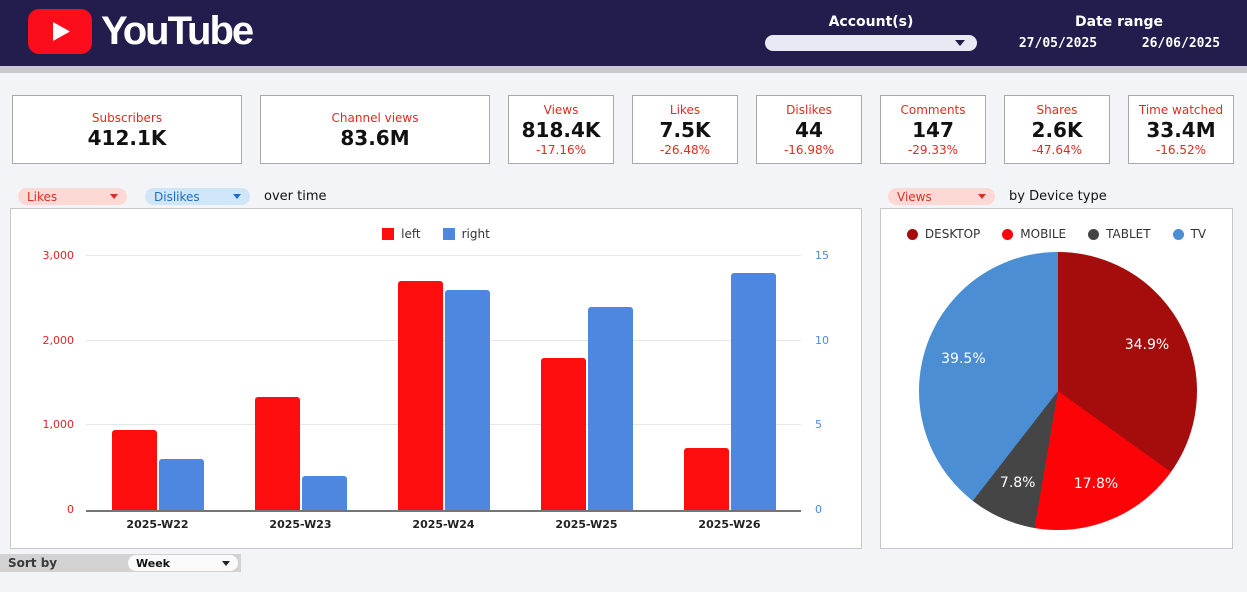  I want to click on kpi-value: 2.6K, so click(1057, 129).